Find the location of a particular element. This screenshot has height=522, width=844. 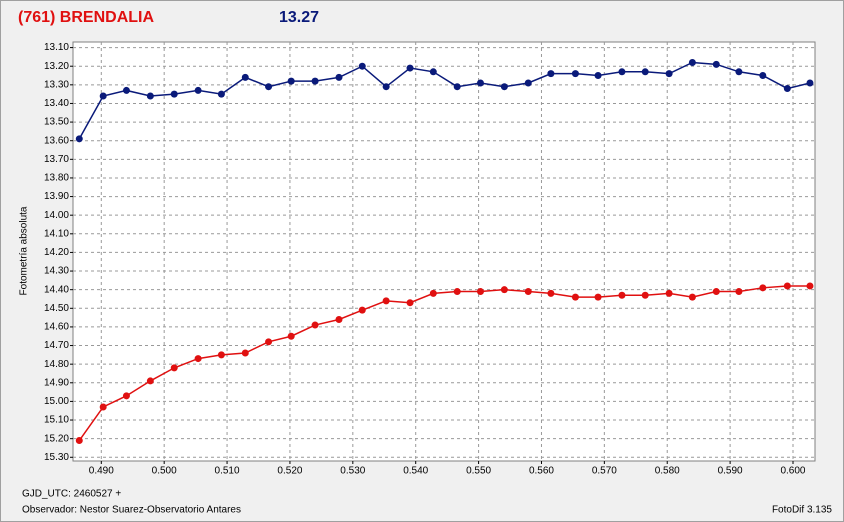

x-tick-label: 0.520 is located at coordinates (289, 471).